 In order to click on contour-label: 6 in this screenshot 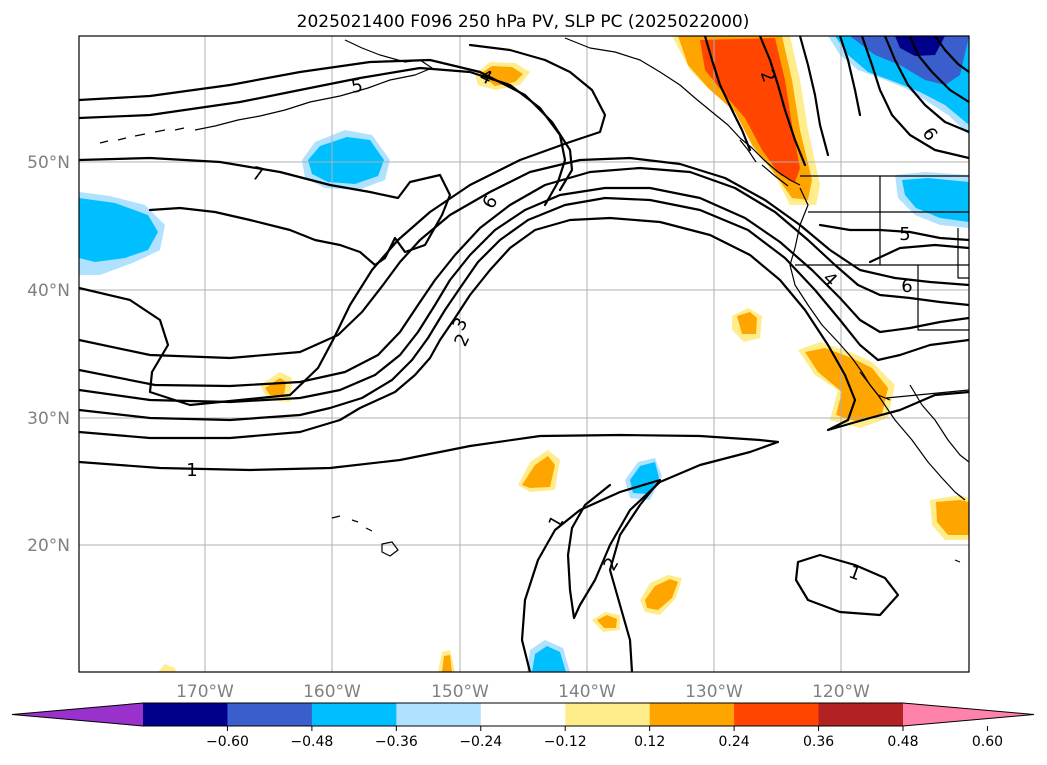, I will do `click(906, 286)`.